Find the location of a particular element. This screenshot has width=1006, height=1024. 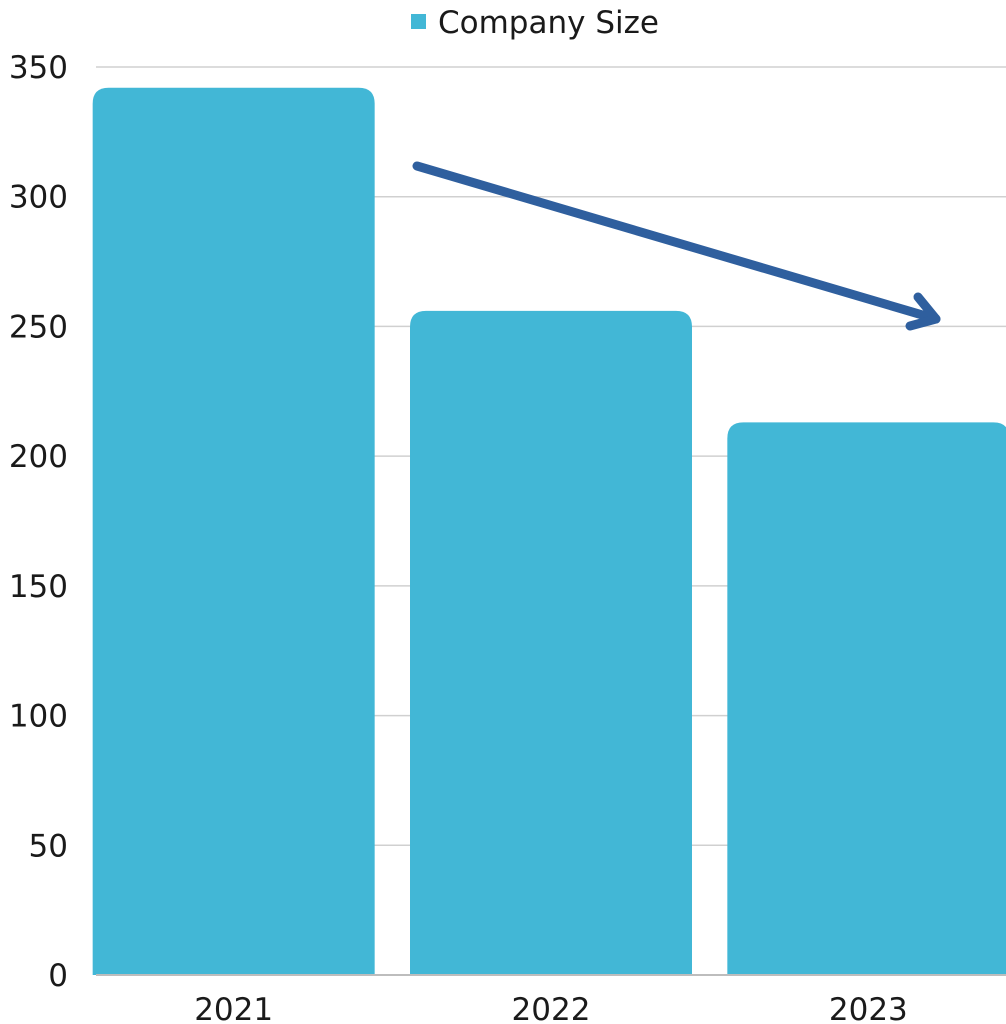

legend: Company Size is located at coordinates (535, 23).